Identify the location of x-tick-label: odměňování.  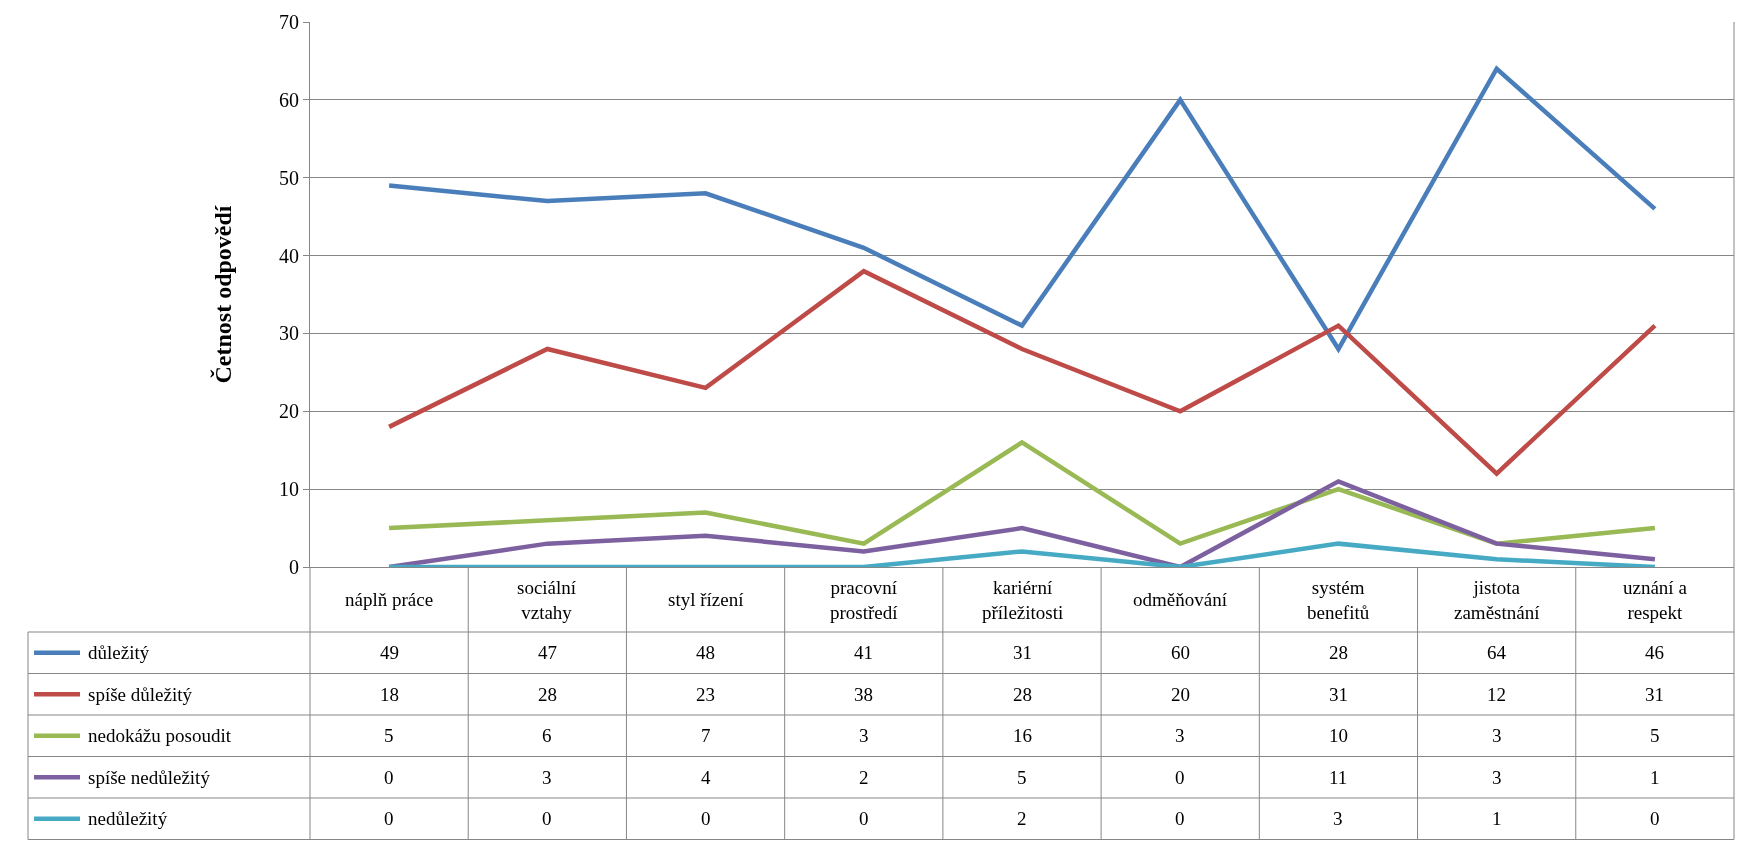
(1180, 599).